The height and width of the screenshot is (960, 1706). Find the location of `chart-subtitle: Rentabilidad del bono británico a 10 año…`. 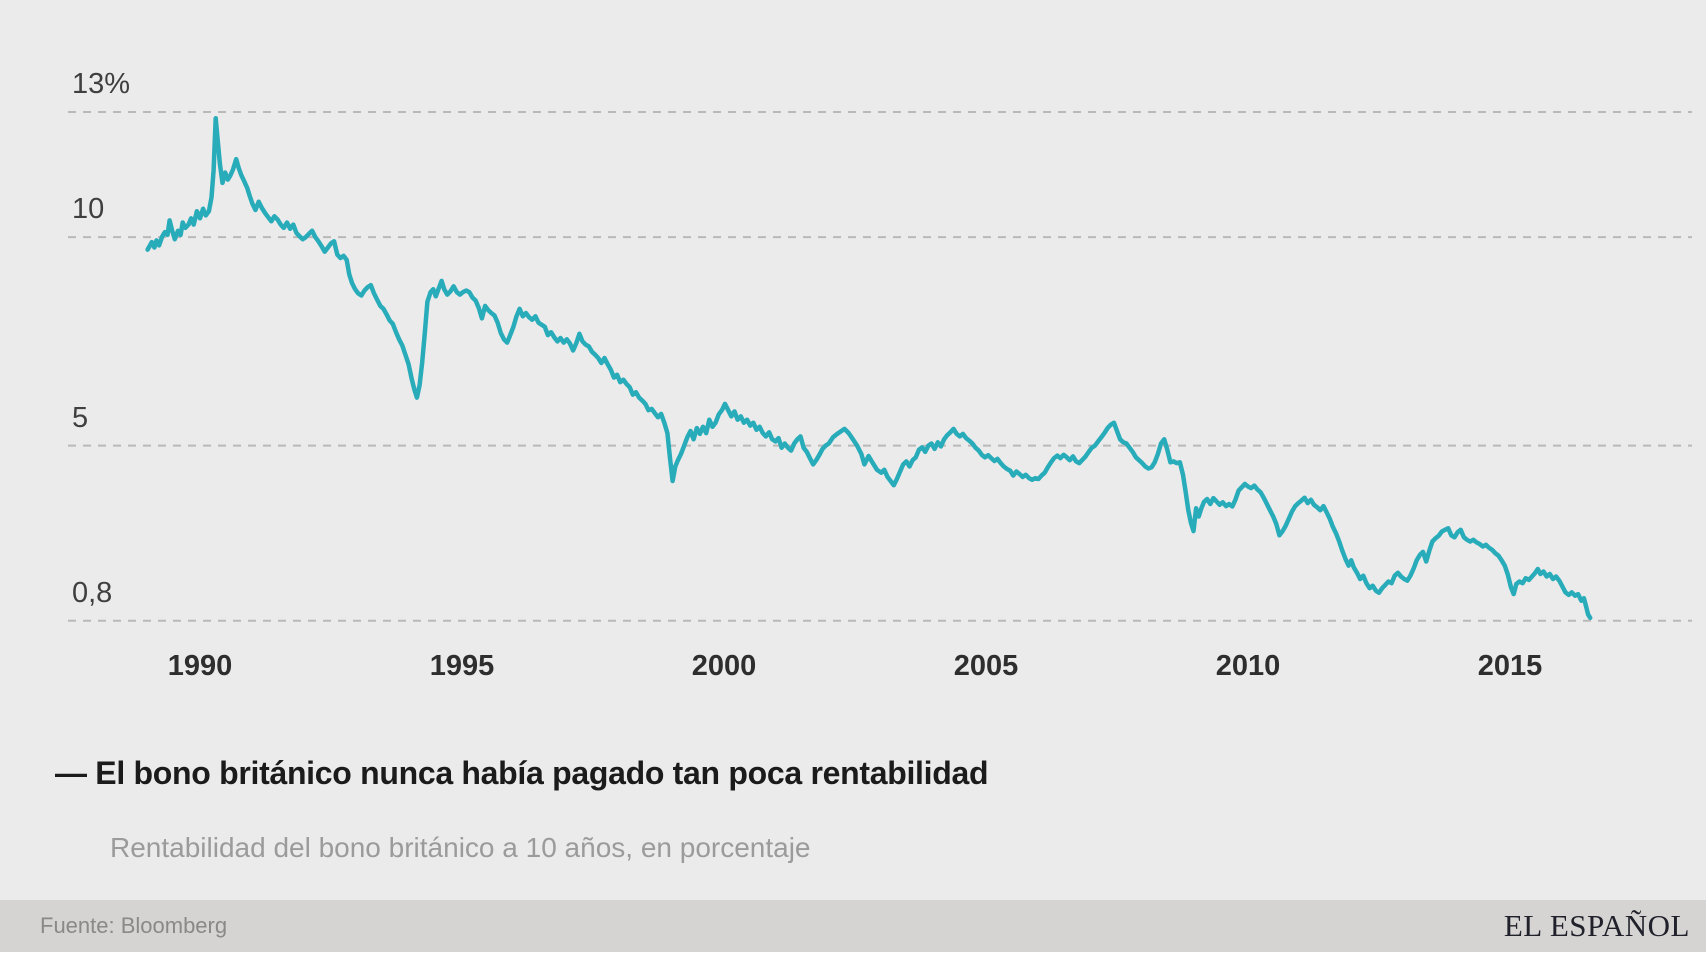

chart-subtitle: Rentabilidad del bono británico a 10 año… is located at coordinates (460, 847).